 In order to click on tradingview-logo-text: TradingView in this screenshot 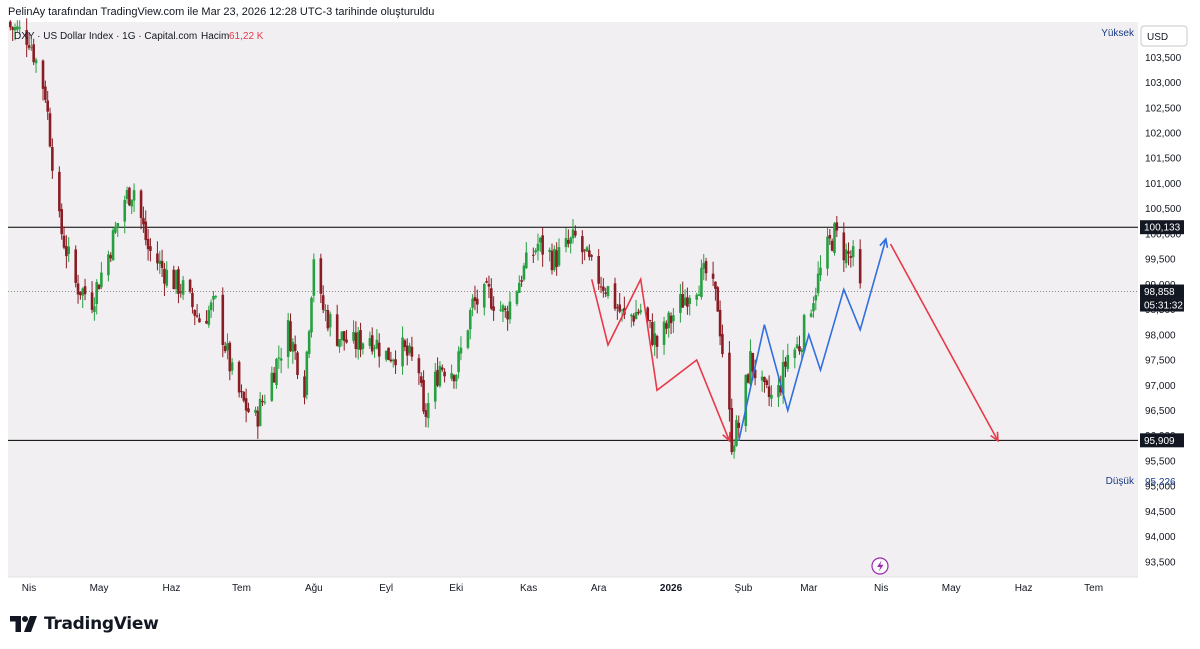, I will do `click(101, 624)`.